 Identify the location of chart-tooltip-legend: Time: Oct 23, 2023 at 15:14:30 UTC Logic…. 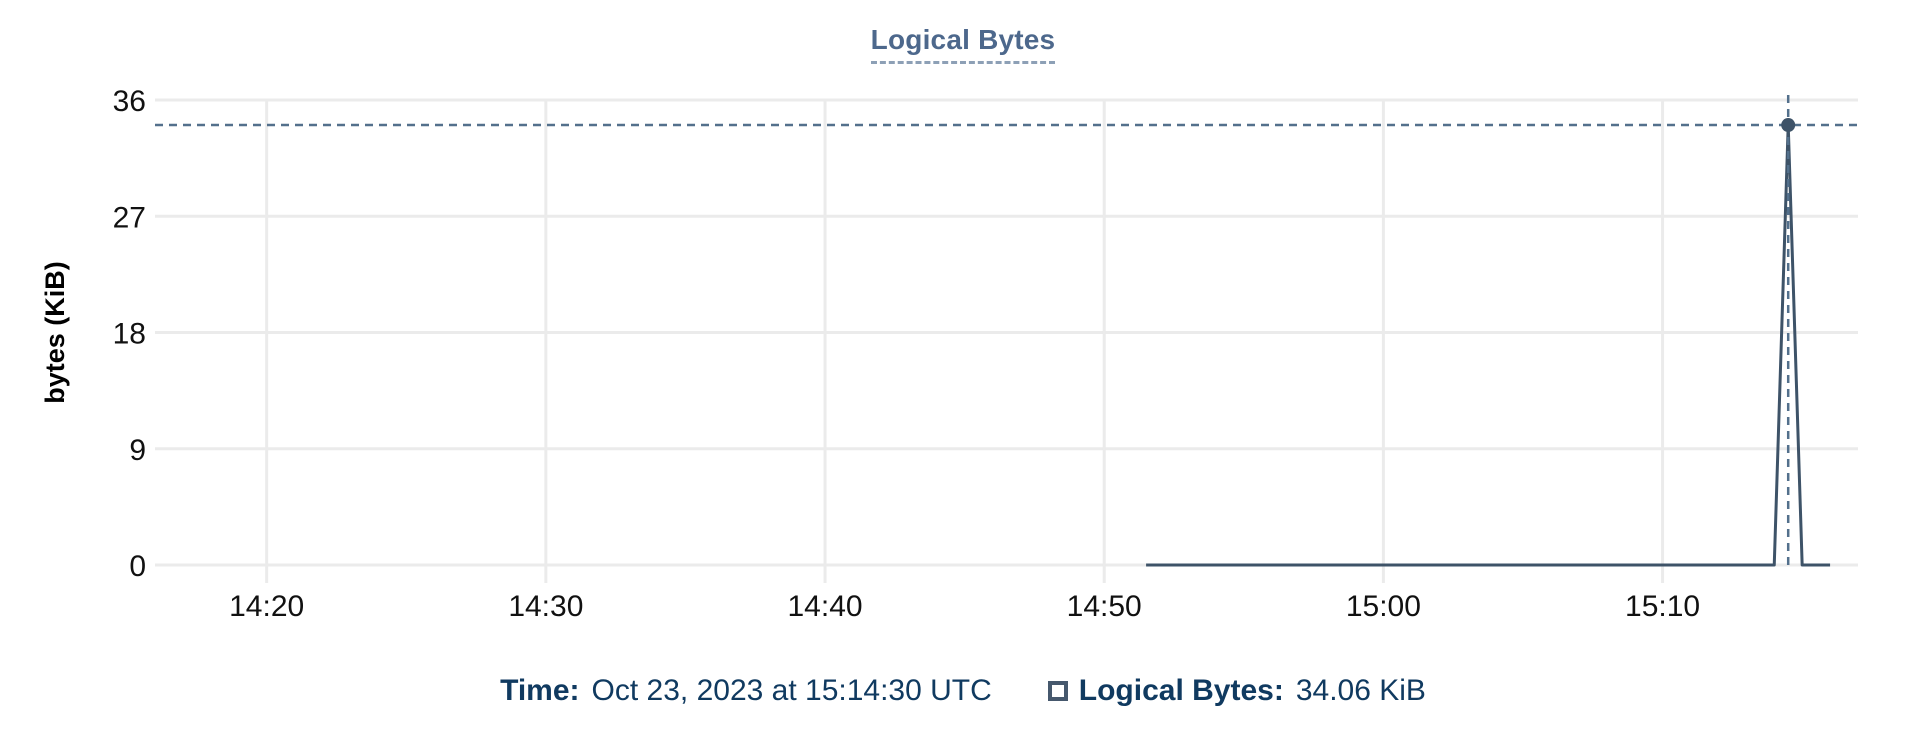
(963, 691).